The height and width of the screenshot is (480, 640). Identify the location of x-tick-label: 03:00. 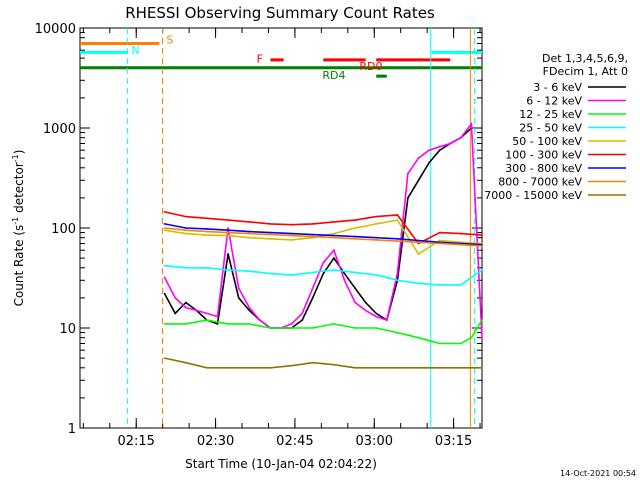
(374, 441).